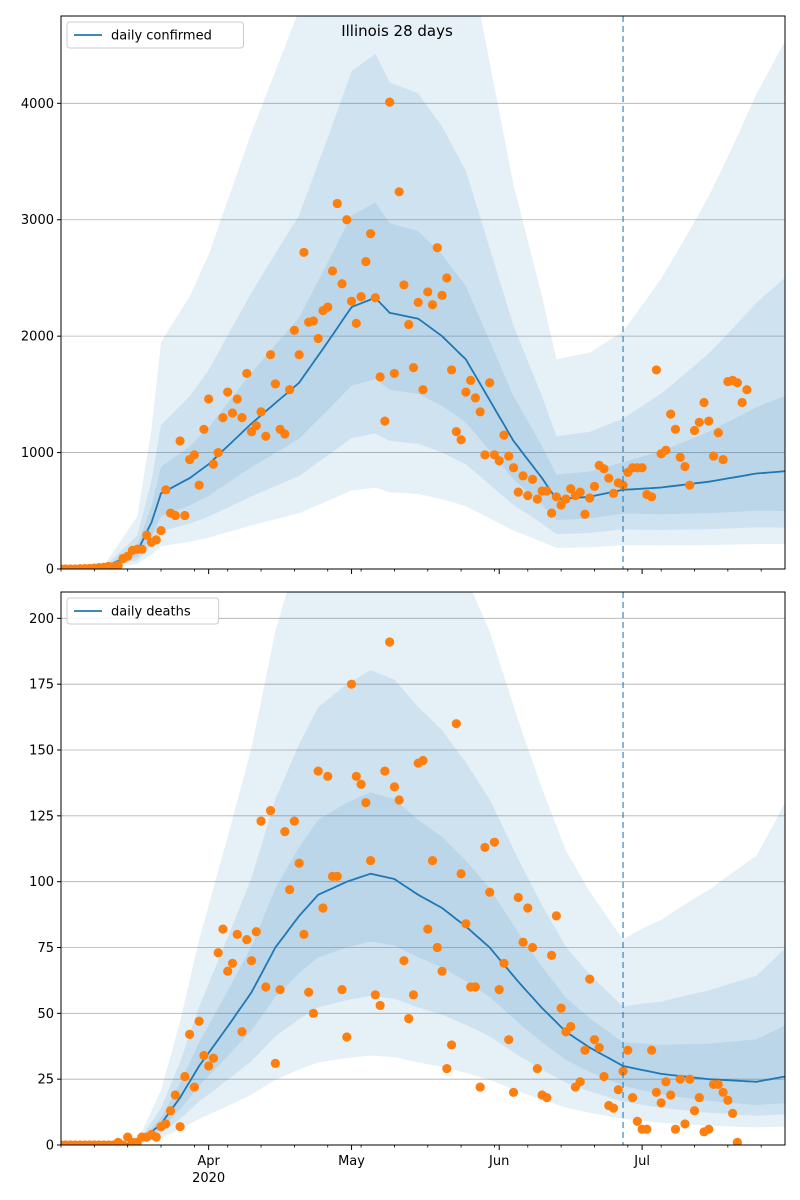  I want to click on y-tick-label: 4000, so click(37, 104).